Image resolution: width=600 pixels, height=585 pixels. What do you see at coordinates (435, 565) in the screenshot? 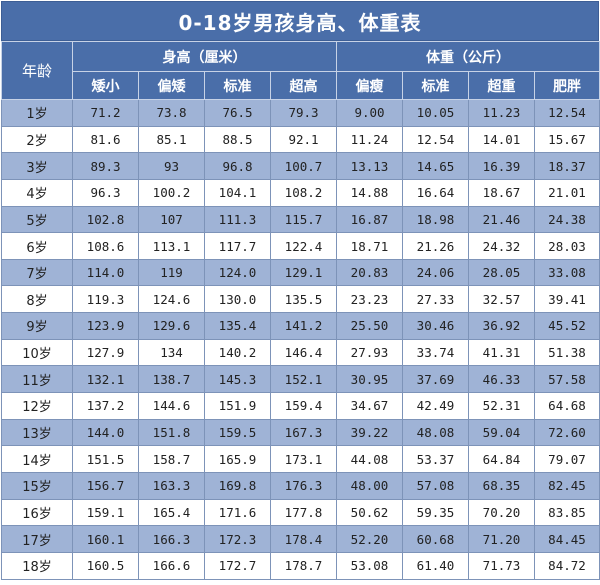
I see `weight-cell: 61.40` at bounding box center [435, 565].